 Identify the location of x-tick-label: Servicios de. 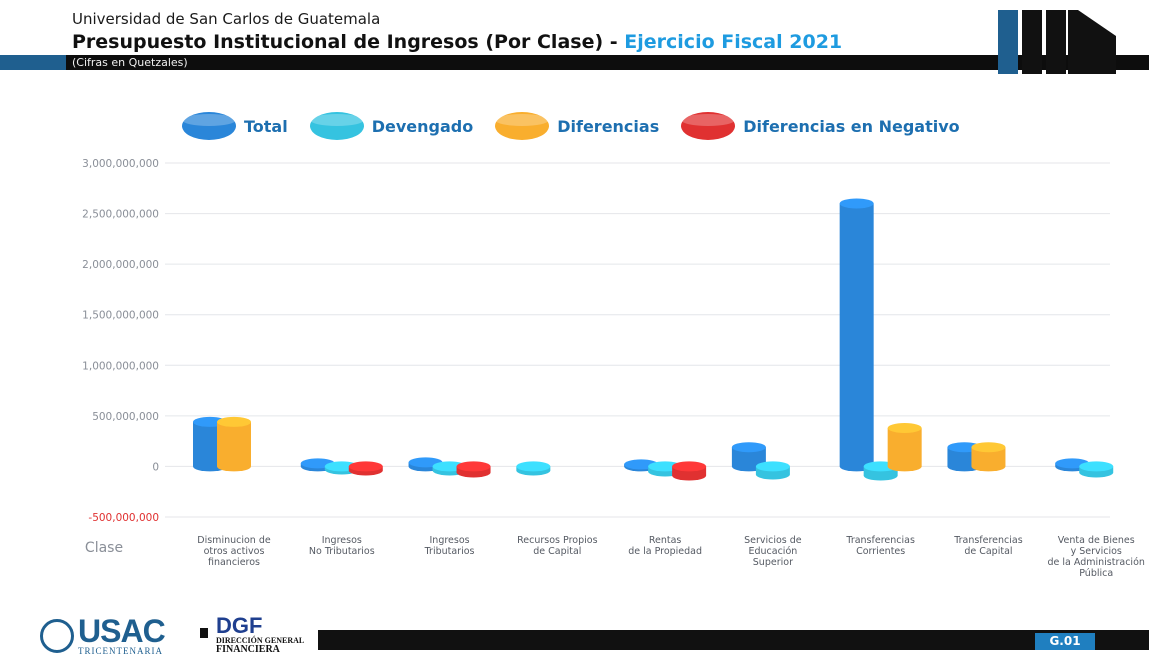
(773, 540).